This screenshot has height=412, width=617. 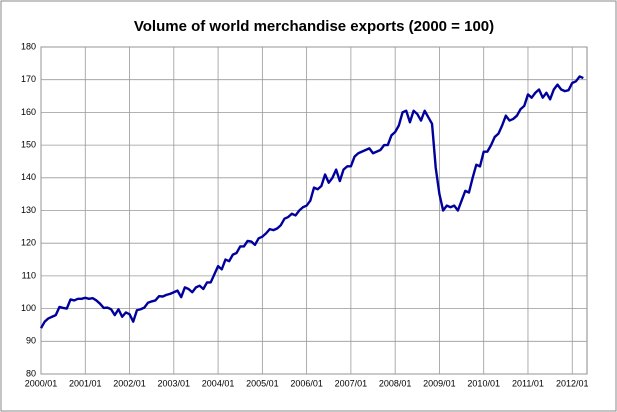 I want to click on y-tick-label: 160, so click(x=28, y=112).